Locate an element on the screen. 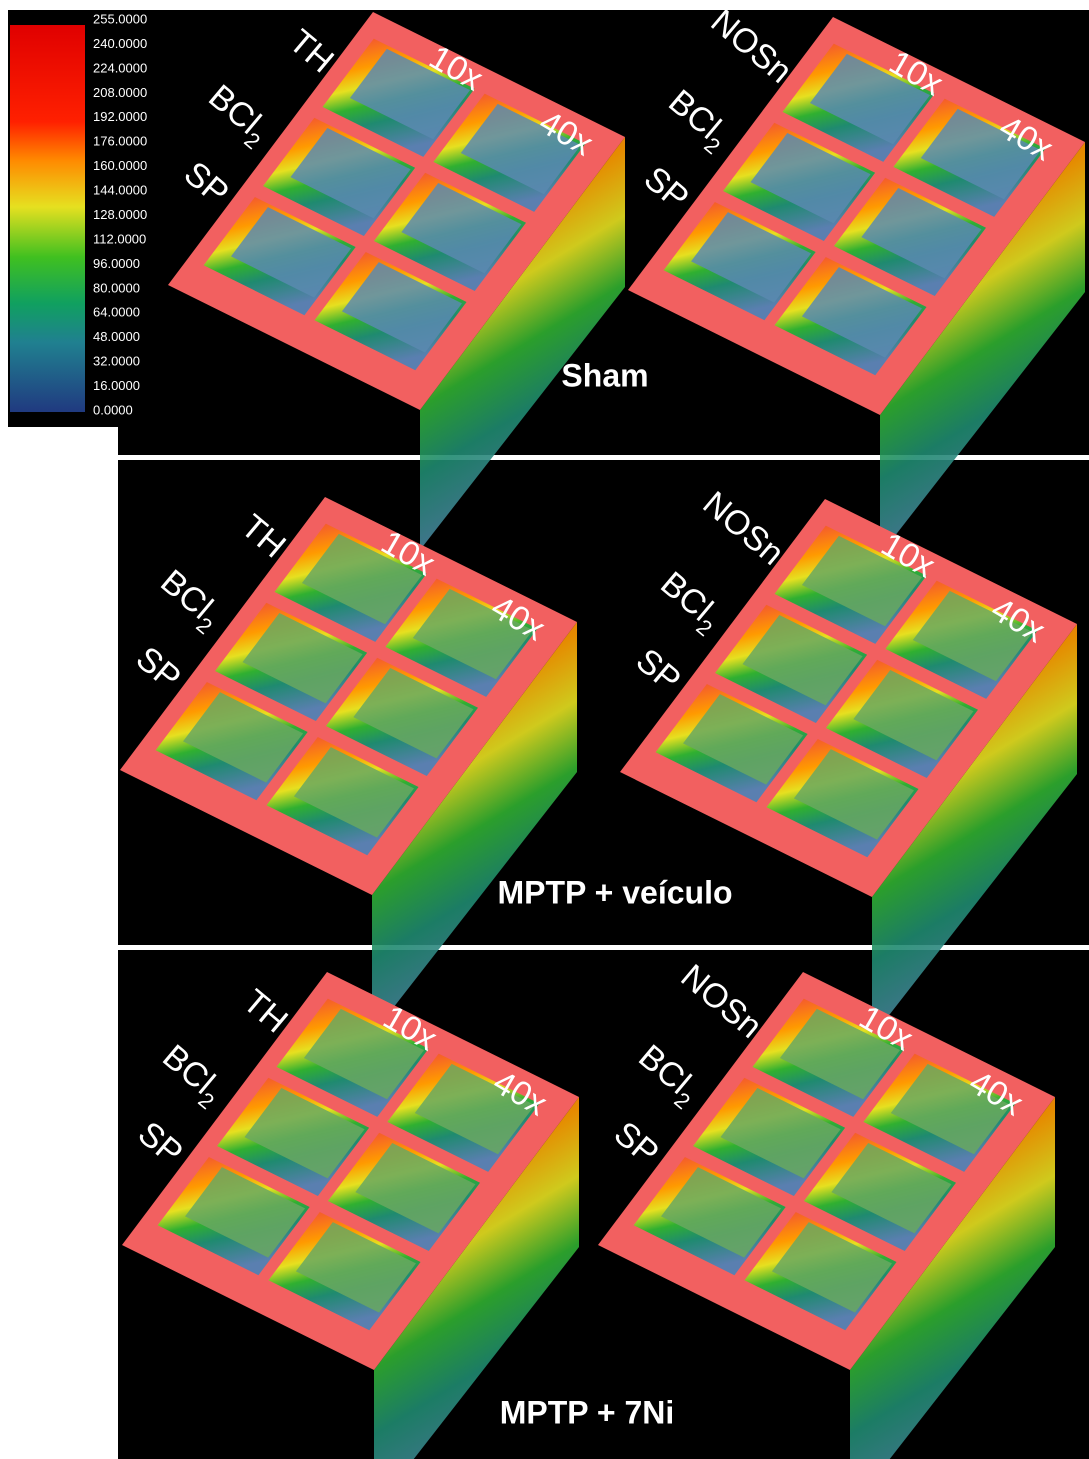 The height and width of the screenshot is (1459, 1089). colorbar-label: 240.0000 is located at coordinates (120, 43).